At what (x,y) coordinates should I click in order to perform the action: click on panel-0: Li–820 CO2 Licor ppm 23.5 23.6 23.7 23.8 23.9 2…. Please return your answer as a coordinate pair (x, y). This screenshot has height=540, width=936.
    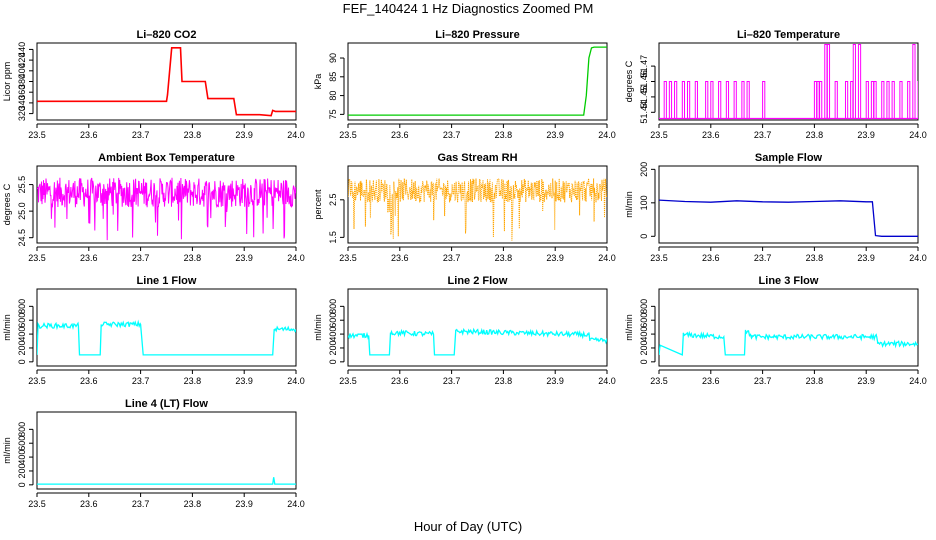
    Looking at the image, I should click on (153, 84).